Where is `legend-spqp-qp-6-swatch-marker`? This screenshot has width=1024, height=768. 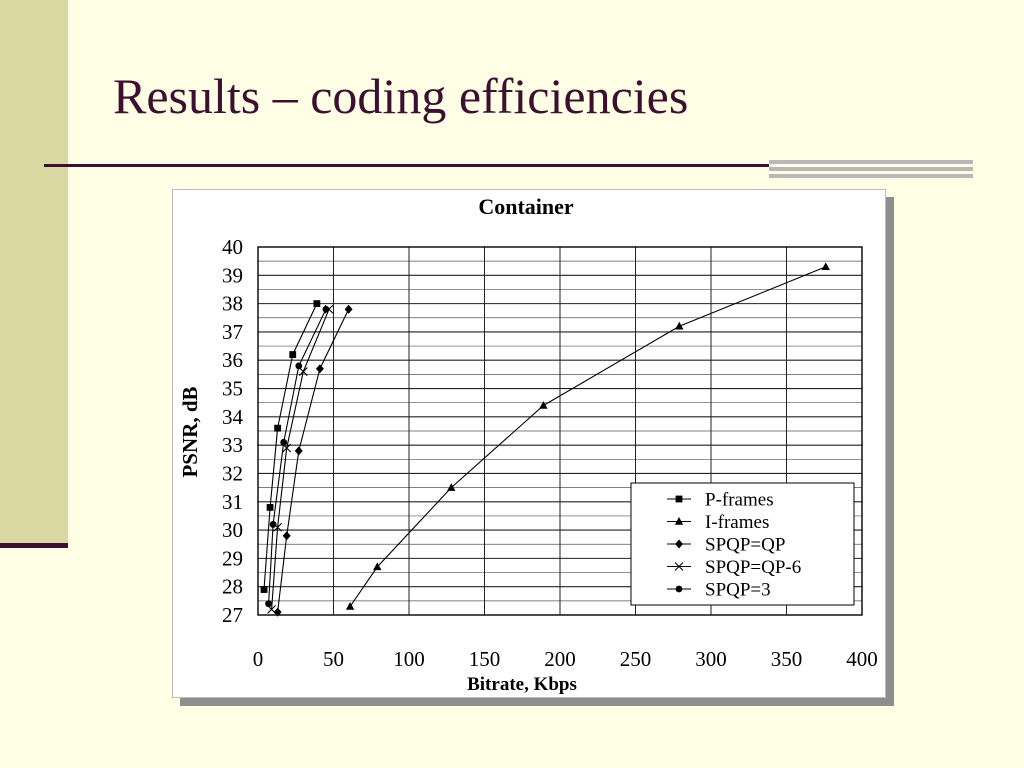
legend-spqp-qp-6-swatch-marker is located at coordinates (679, 566).